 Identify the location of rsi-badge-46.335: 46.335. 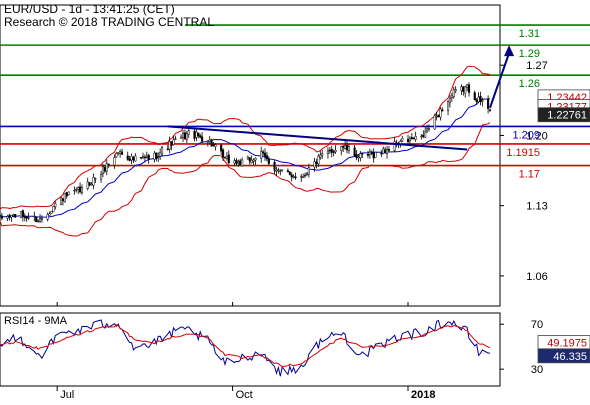
(570, 357).